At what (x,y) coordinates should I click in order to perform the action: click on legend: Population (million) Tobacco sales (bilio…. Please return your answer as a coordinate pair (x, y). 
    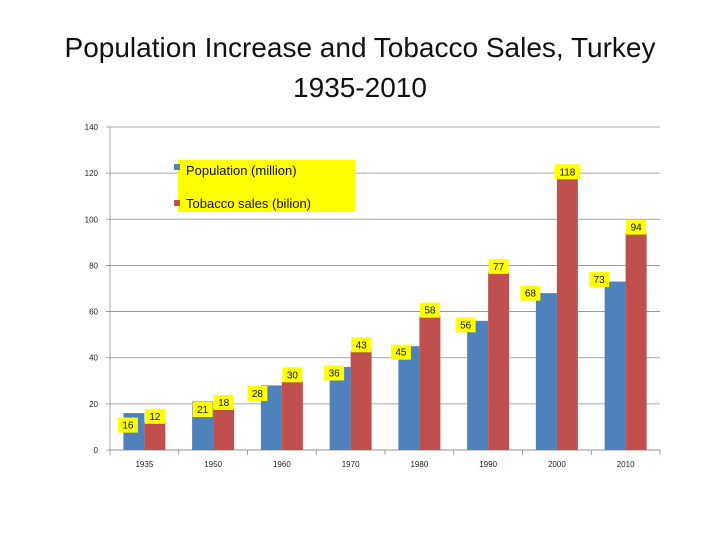
    Looking at the image, I should click on (264, 186).